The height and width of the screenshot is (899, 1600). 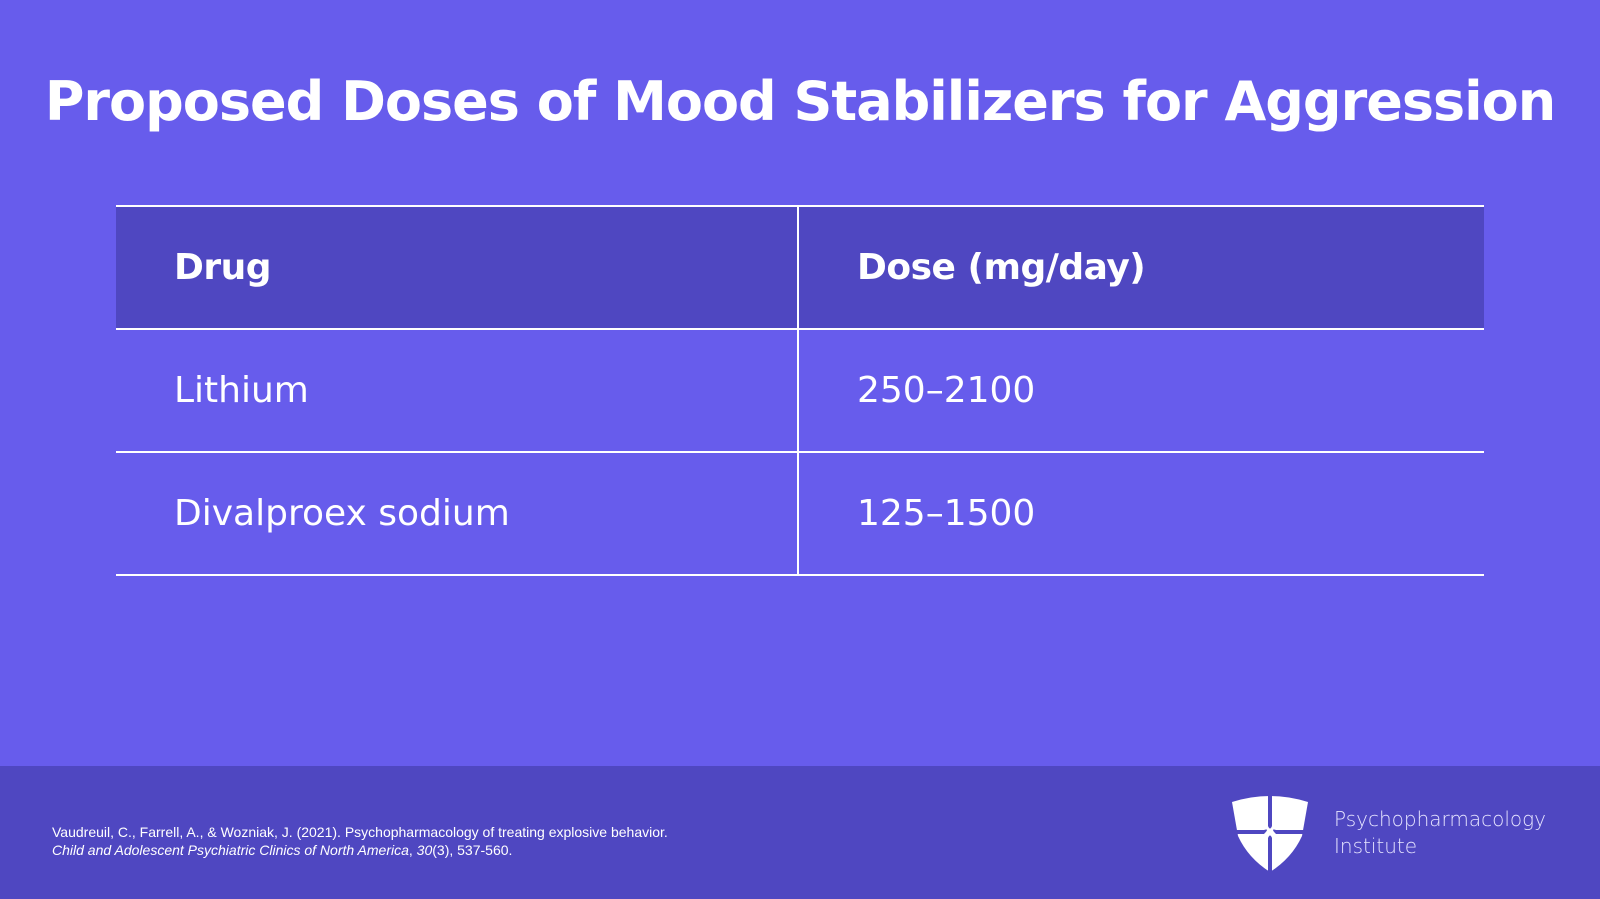 What do you see at coordinates (800, 268) in the screenshot?
I see `table-header-row: Drug Dose (mg/day)` at bounding box center [800, 268].